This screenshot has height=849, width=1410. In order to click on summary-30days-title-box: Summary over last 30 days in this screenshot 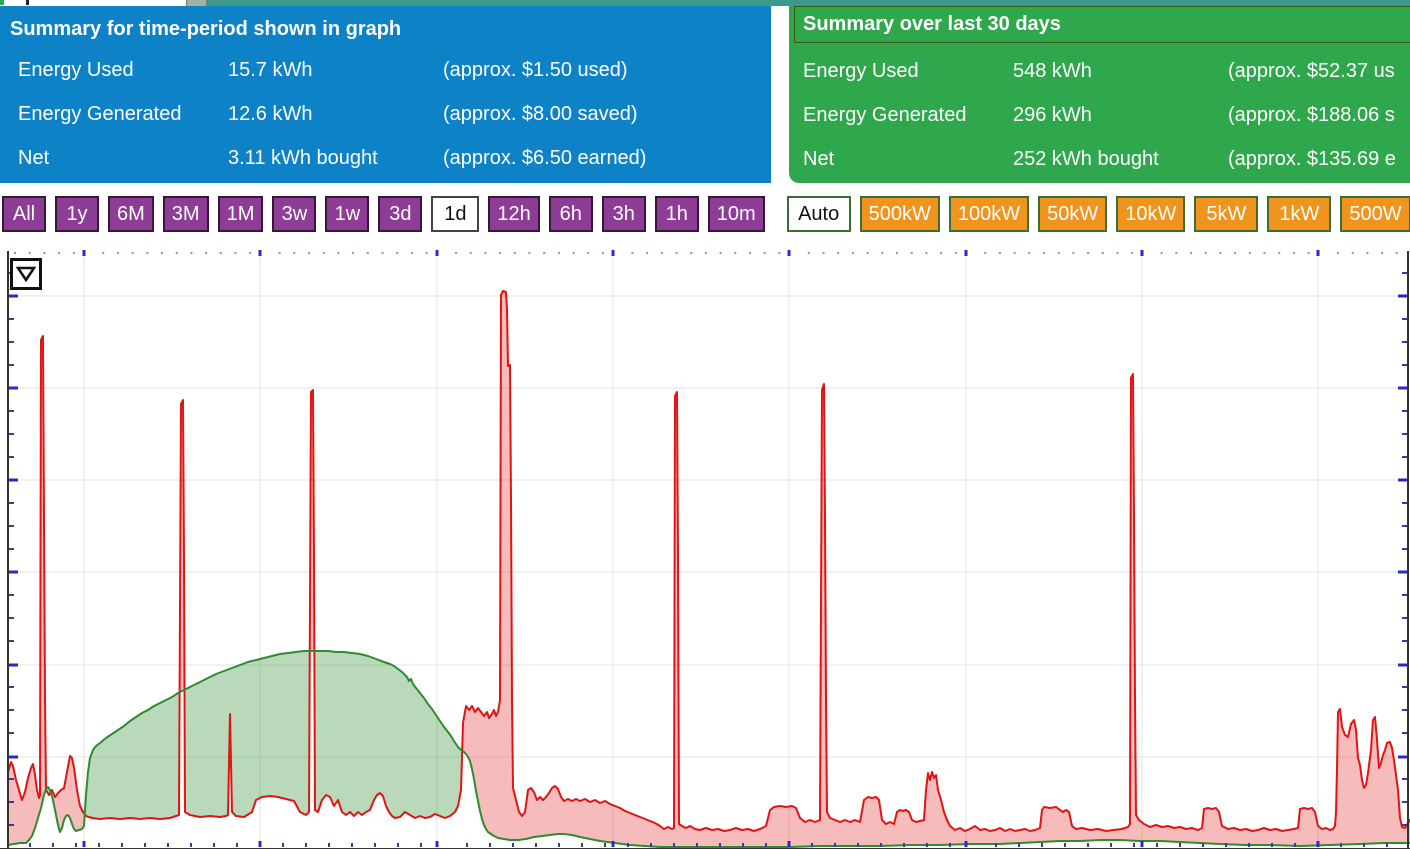, I will do `click(1102, 24)`.